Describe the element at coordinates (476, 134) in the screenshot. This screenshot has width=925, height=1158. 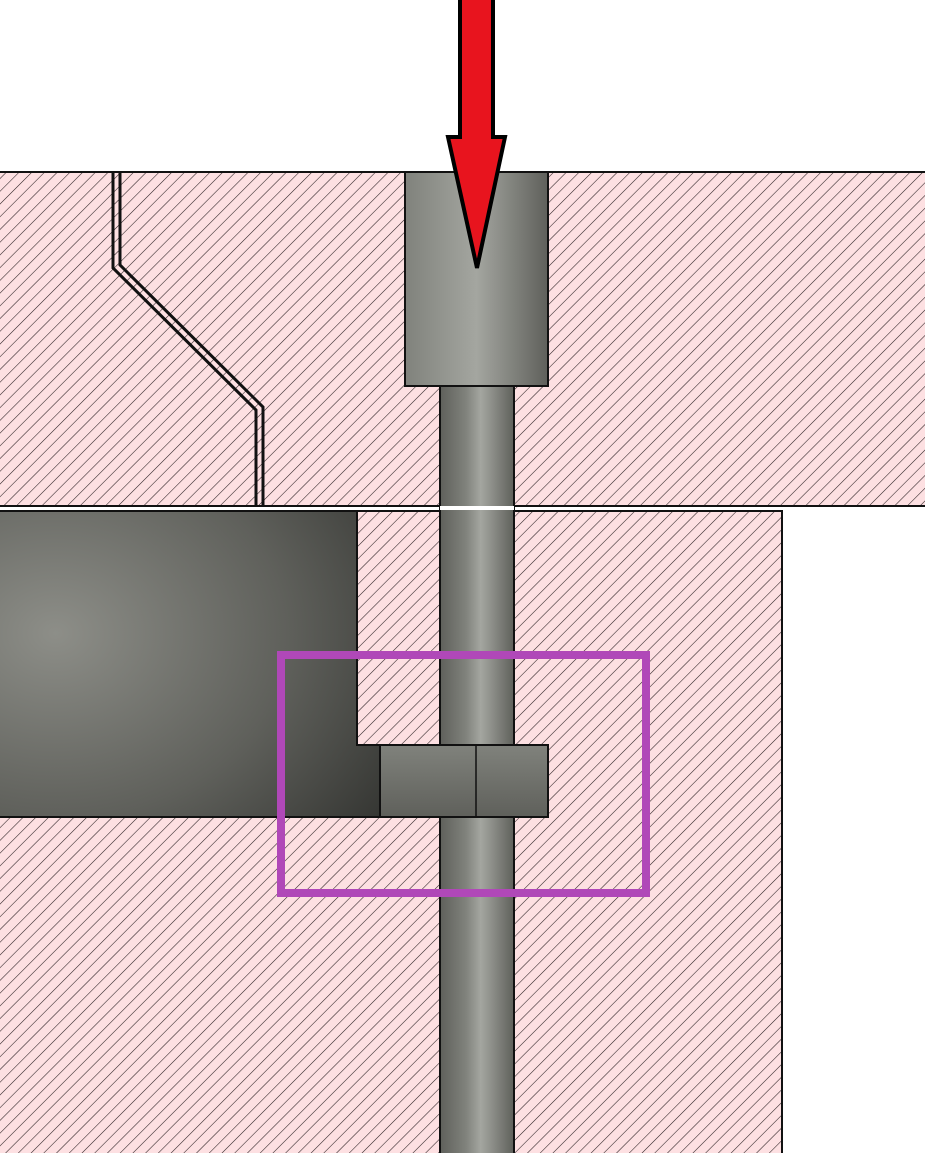
I see `force-arrow` at that location.